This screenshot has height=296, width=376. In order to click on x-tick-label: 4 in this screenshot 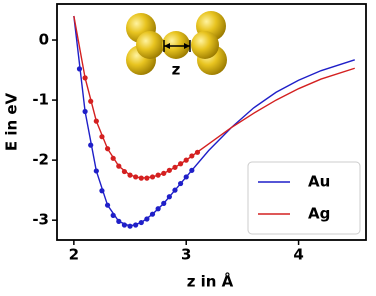, I will do `click(298, 255)`.